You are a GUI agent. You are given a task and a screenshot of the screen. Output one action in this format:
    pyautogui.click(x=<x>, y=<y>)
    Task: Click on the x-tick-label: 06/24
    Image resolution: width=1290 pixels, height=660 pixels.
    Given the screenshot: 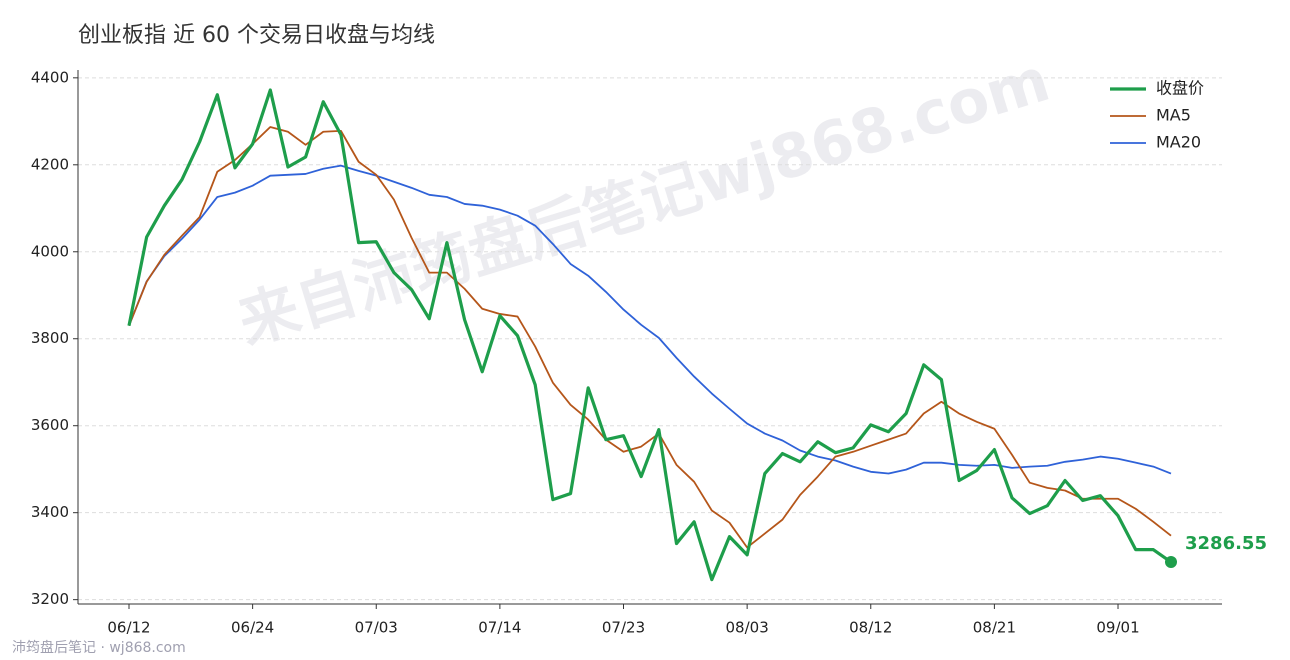 What is the action you would take?
    pyautogui.click(x=252, y=628)
    